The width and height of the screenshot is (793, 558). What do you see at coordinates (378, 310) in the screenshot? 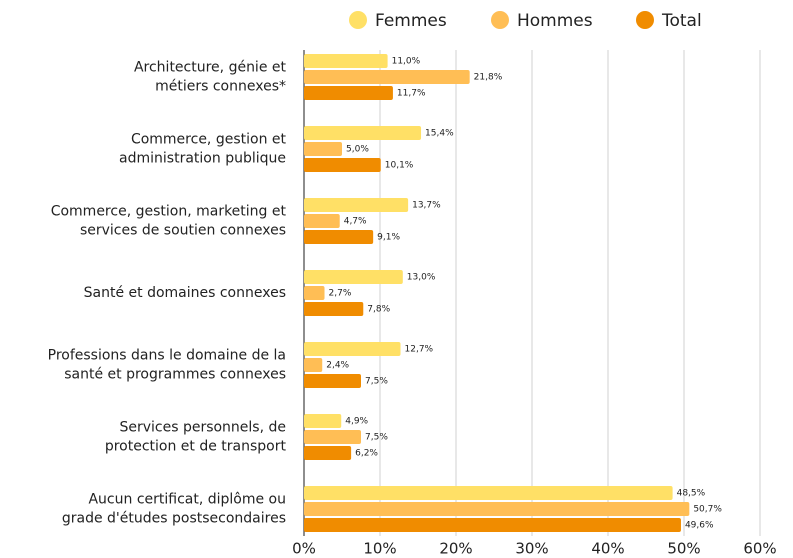
I see `value-label: 7,8%` at bounding box center [378, 310].